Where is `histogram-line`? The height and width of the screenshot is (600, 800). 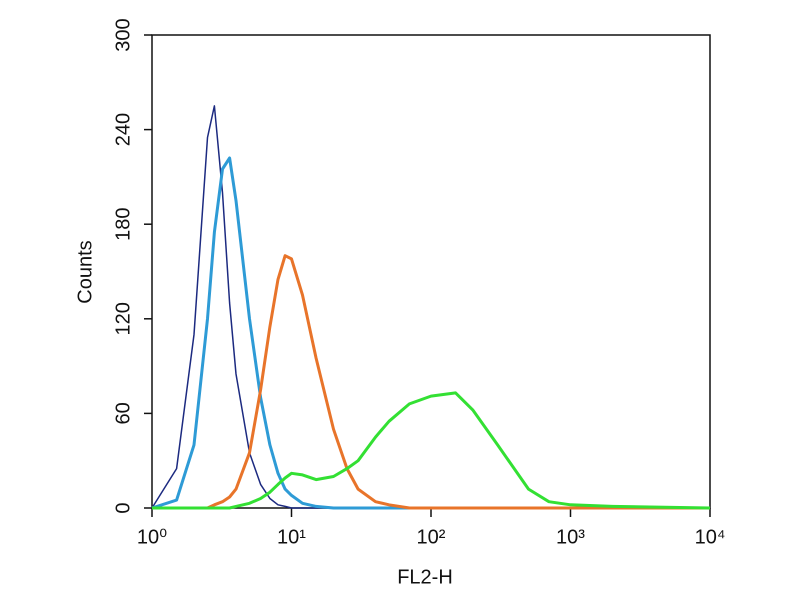 histogram-line is located at coordinates (431, 450).